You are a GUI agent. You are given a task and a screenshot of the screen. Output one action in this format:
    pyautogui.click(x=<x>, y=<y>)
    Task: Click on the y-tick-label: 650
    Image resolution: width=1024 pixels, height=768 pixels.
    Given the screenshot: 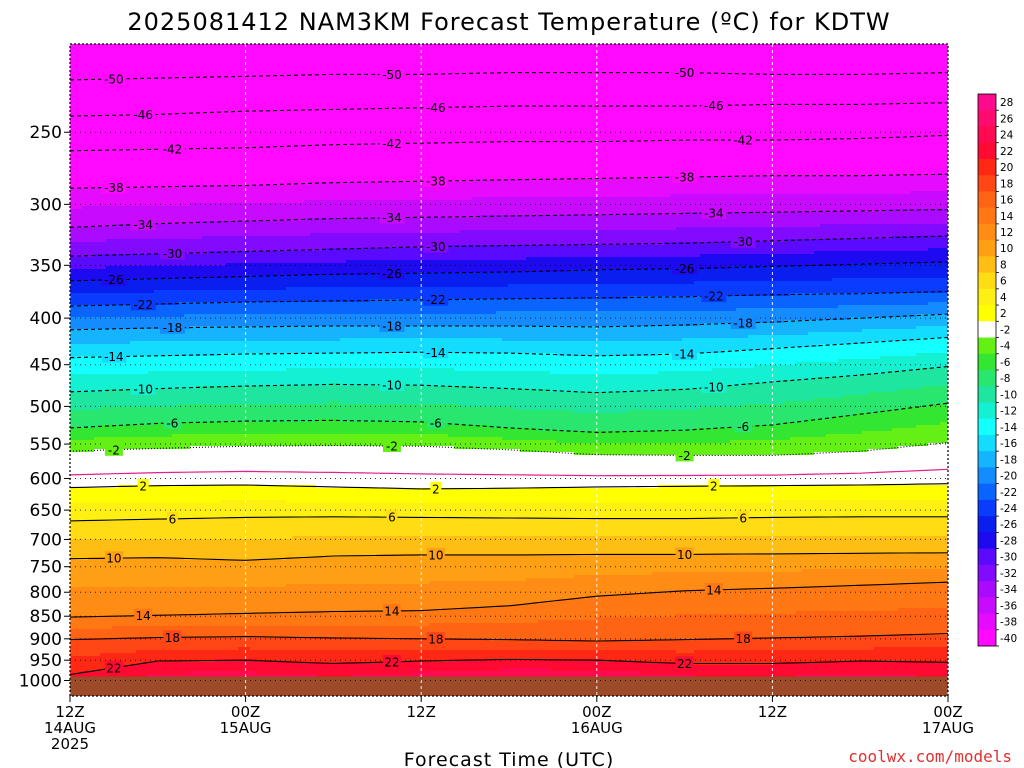 What is the action you would take?
    pyautogui.click(x=46, y=511)
    